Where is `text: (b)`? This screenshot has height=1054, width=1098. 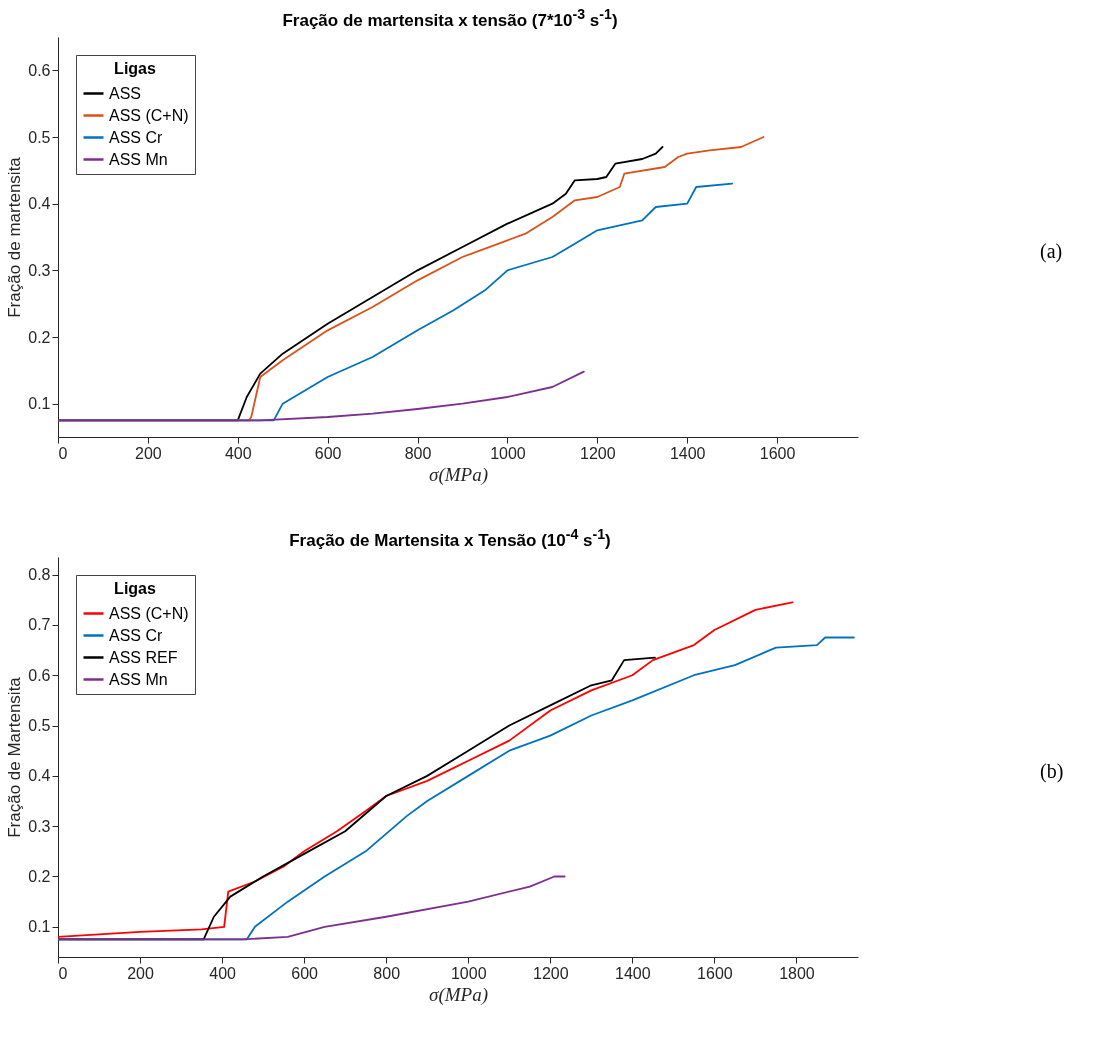
text: (b) is located at coordinates (1052, 771).